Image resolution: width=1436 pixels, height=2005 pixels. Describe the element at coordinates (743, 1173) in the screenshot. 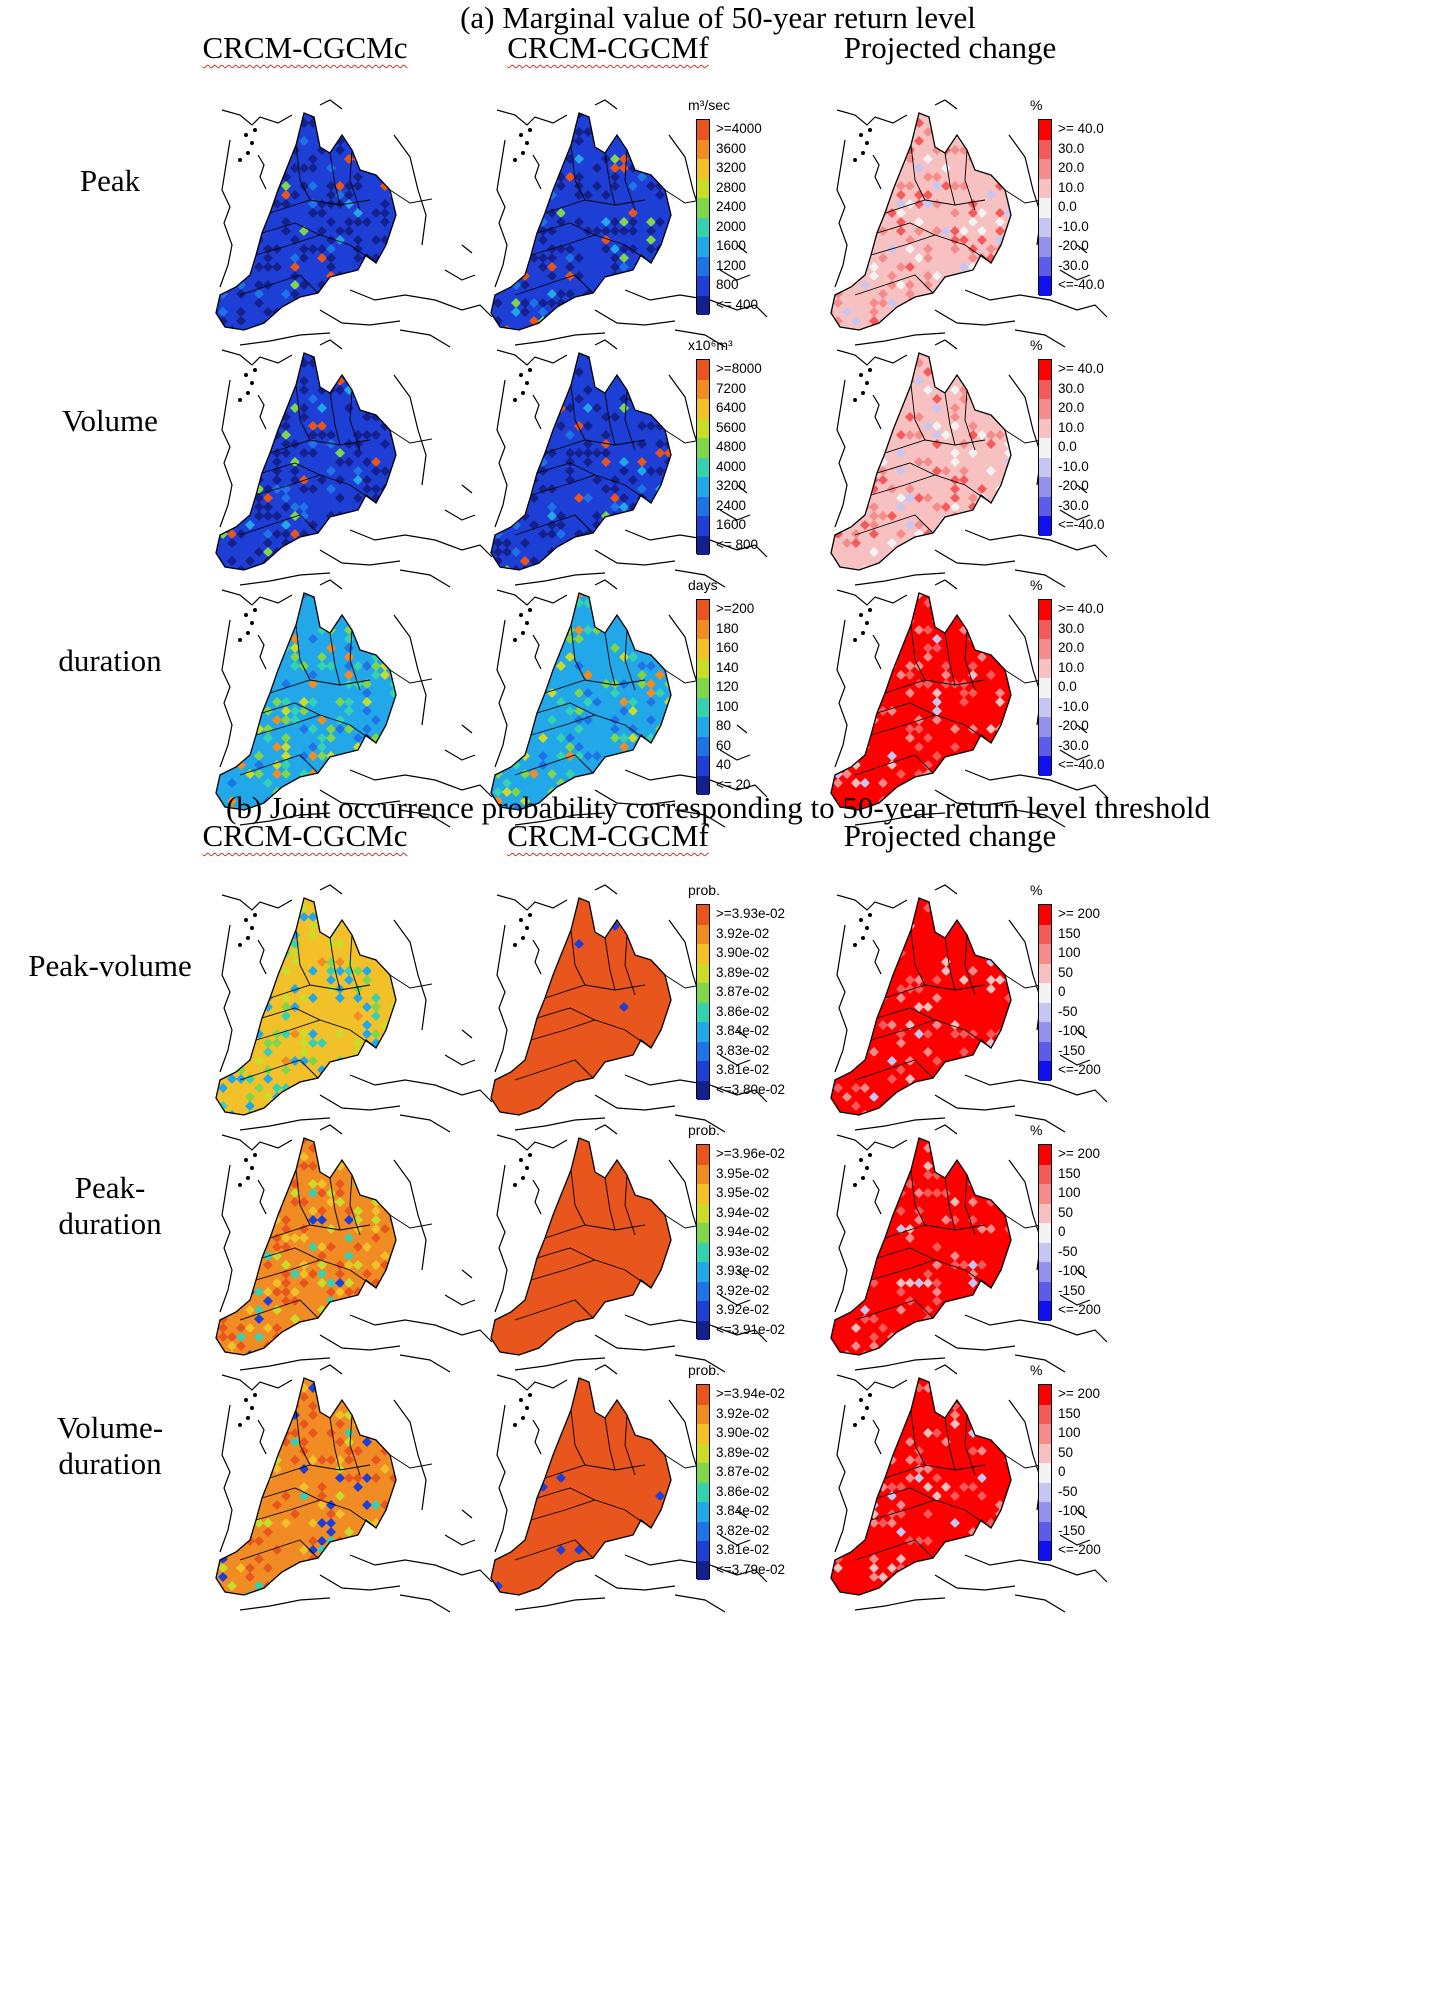

I see `legend-tick-label: 3.95e-02` at that location.